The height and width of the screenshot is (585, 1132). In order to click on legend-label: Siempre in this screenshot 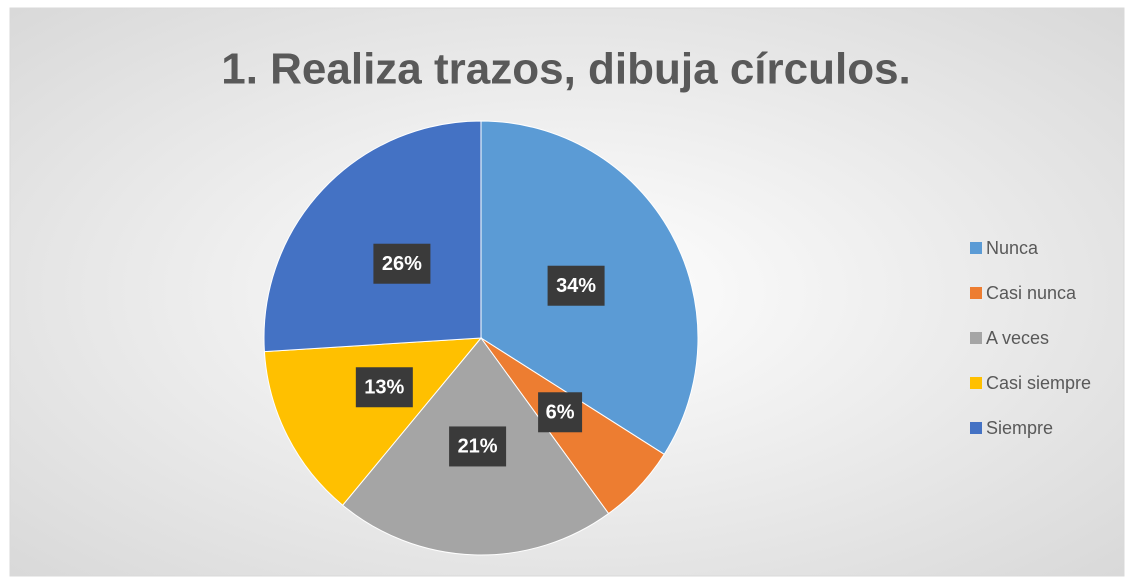, I will do `click(1019, 428)`.